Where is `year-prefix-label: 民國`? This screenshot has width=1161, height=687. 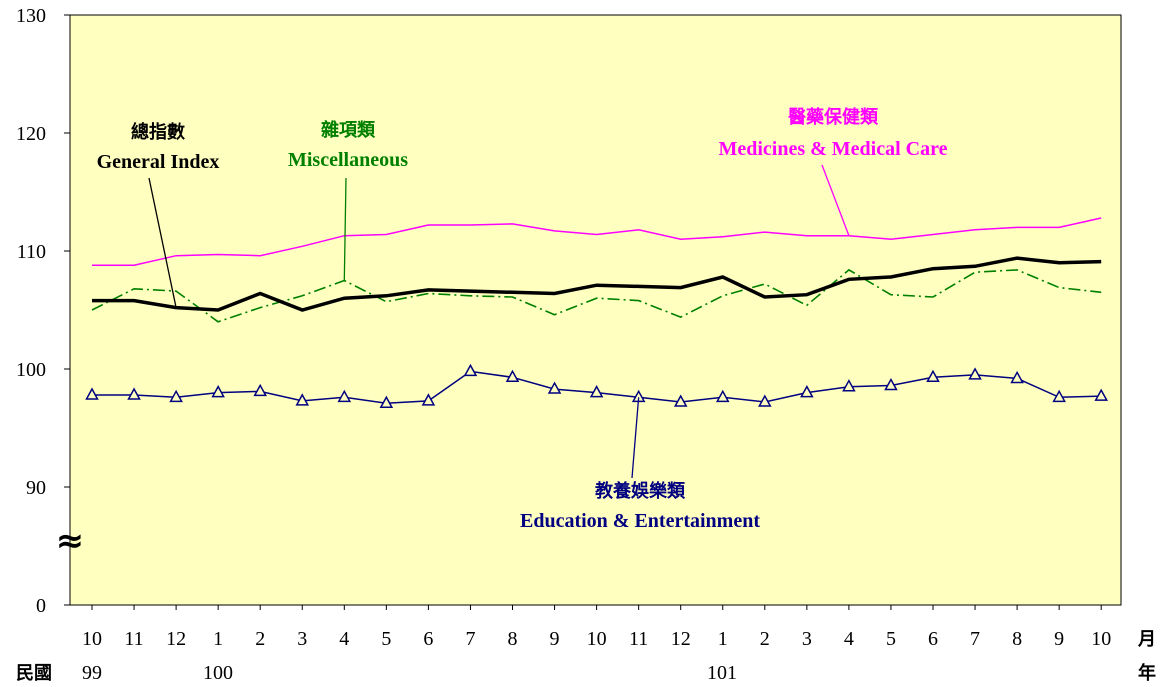 year-prefix-label: 民國 is located at coordinates (34, 673).